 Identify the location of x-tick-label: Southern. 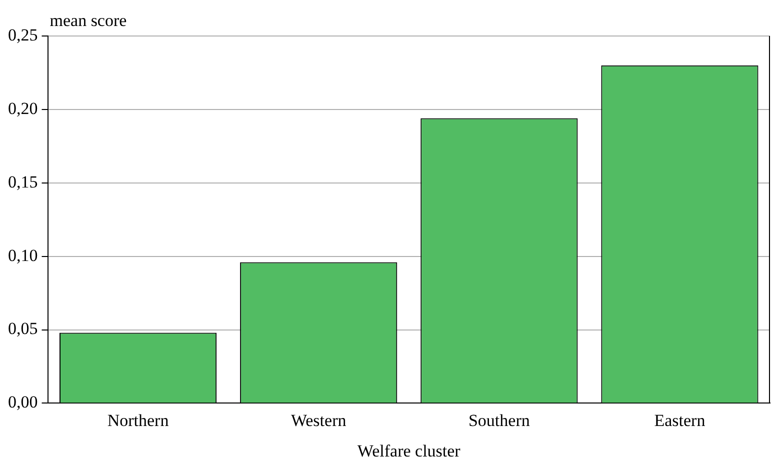
(499, 420).